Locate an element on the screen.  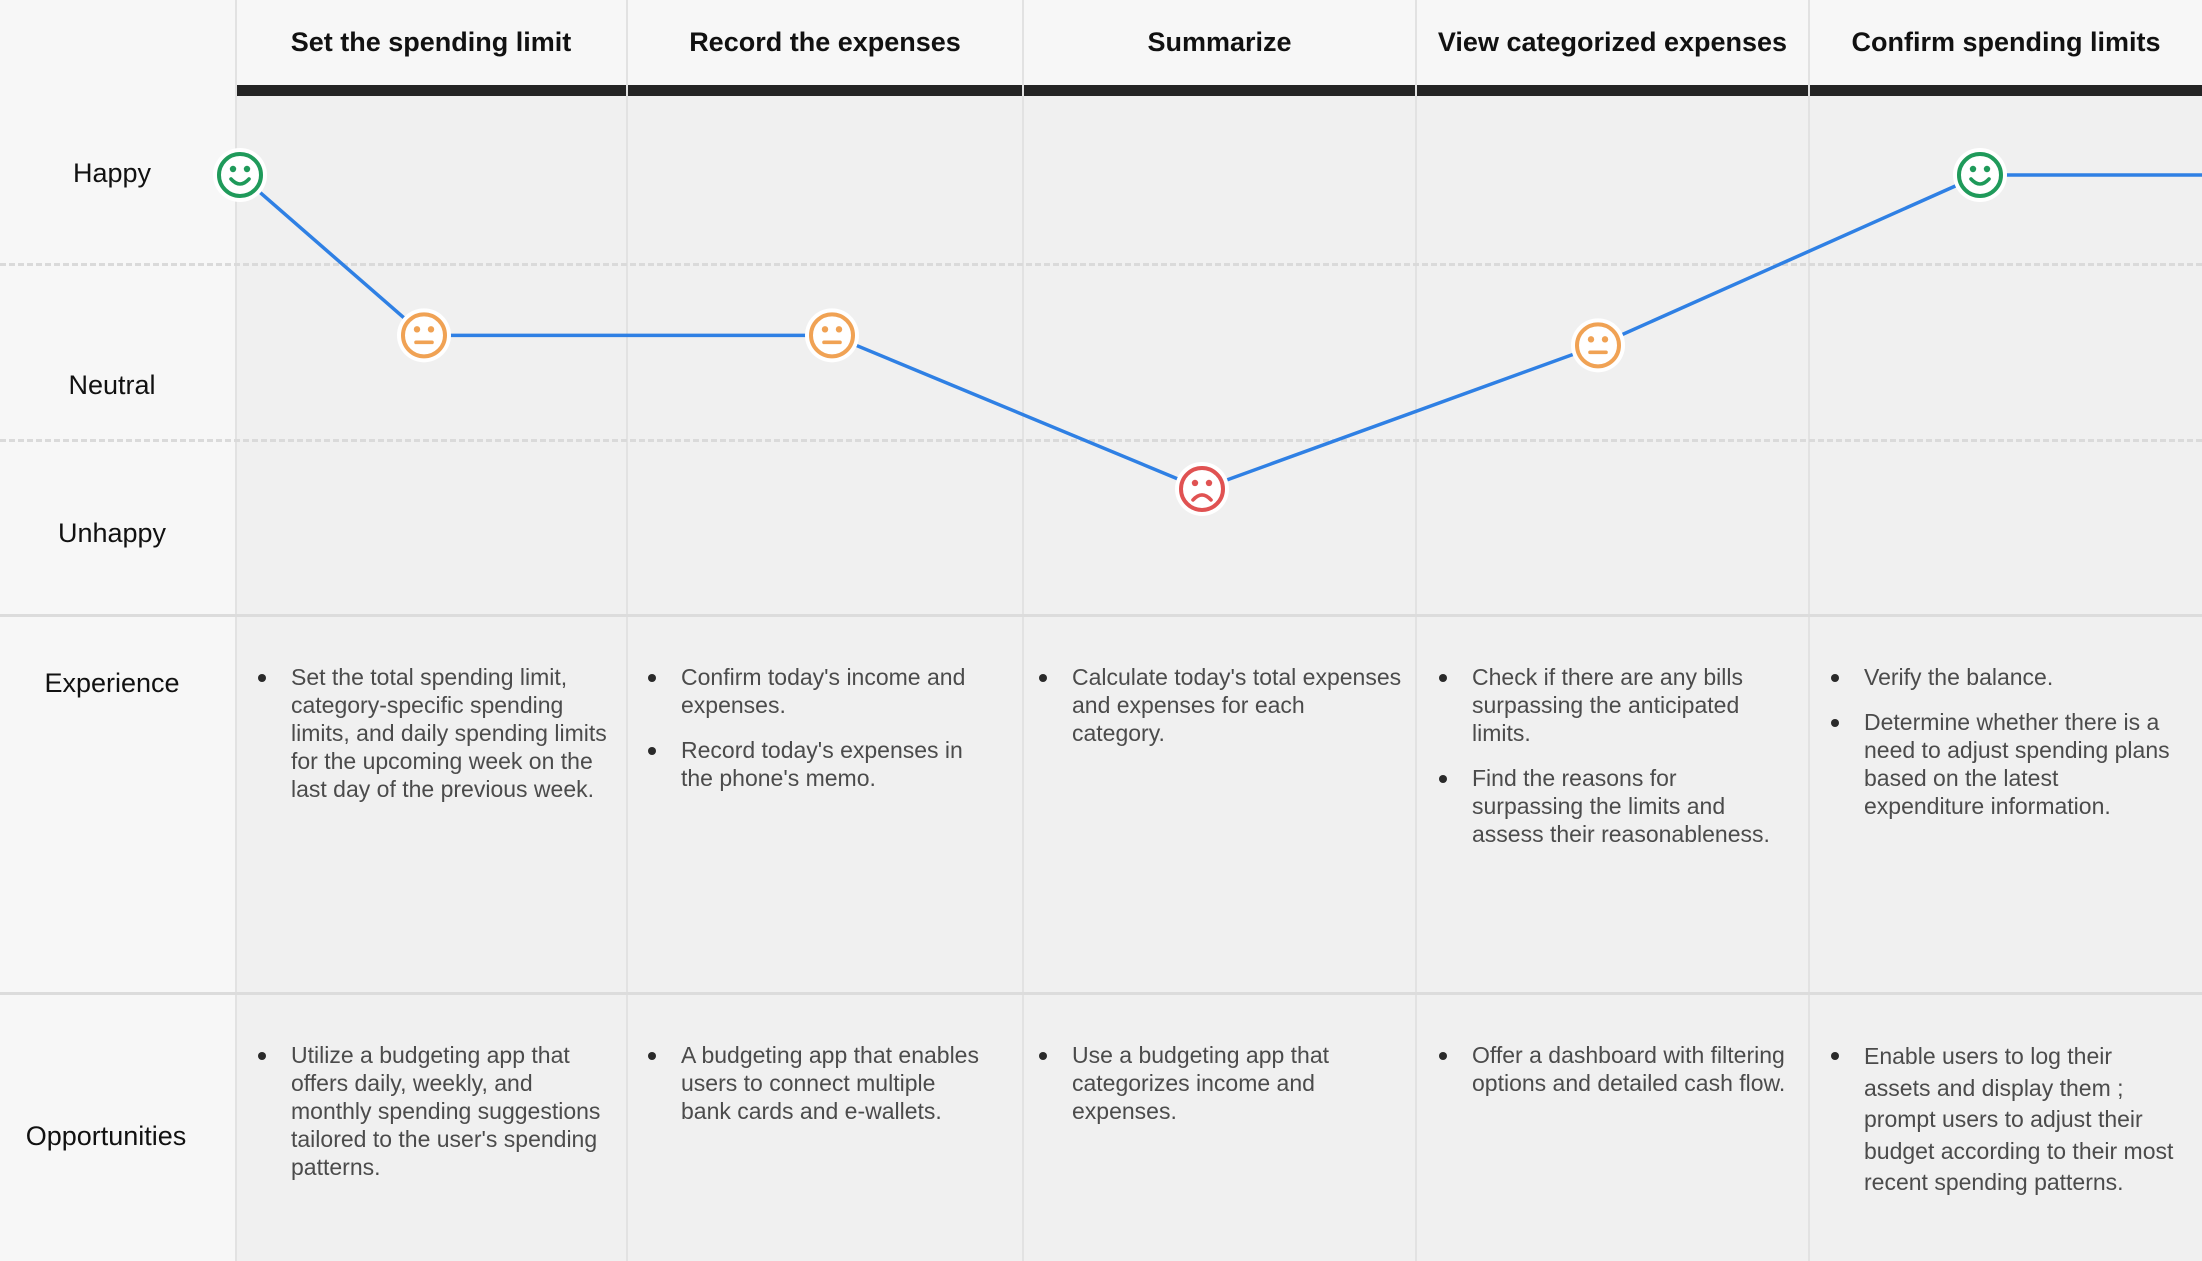
list-item: Verify the balance. is located at coordinates (2006, 677).